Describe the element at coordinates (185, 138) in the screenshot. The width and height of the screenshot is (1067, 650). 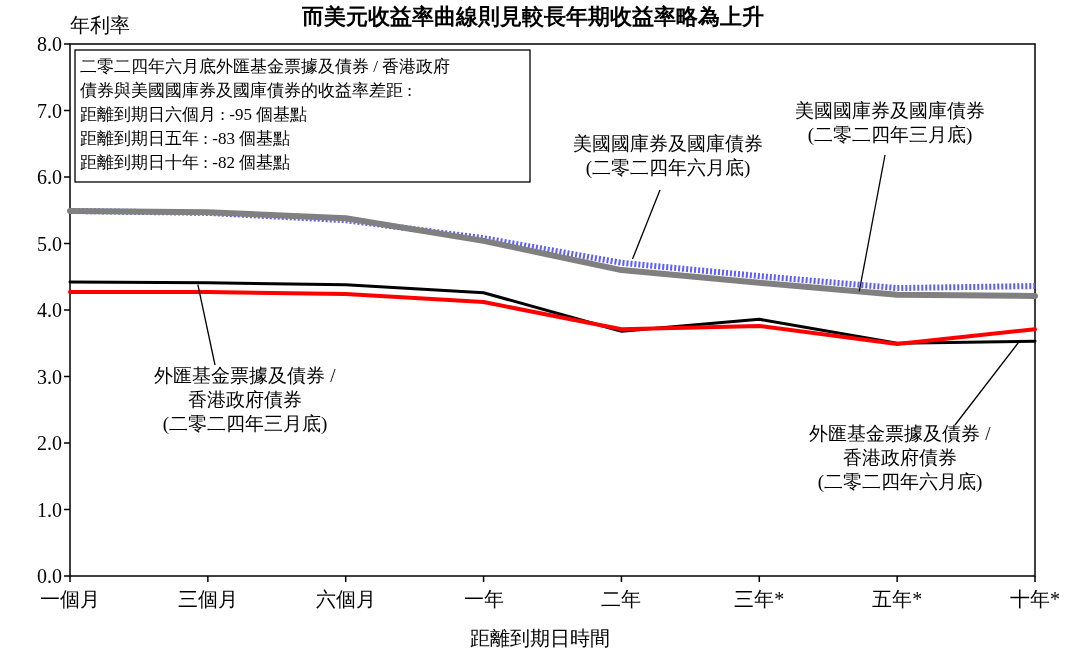
I see `annotation: 距離到期日五年 : -83 個基點` at that location.